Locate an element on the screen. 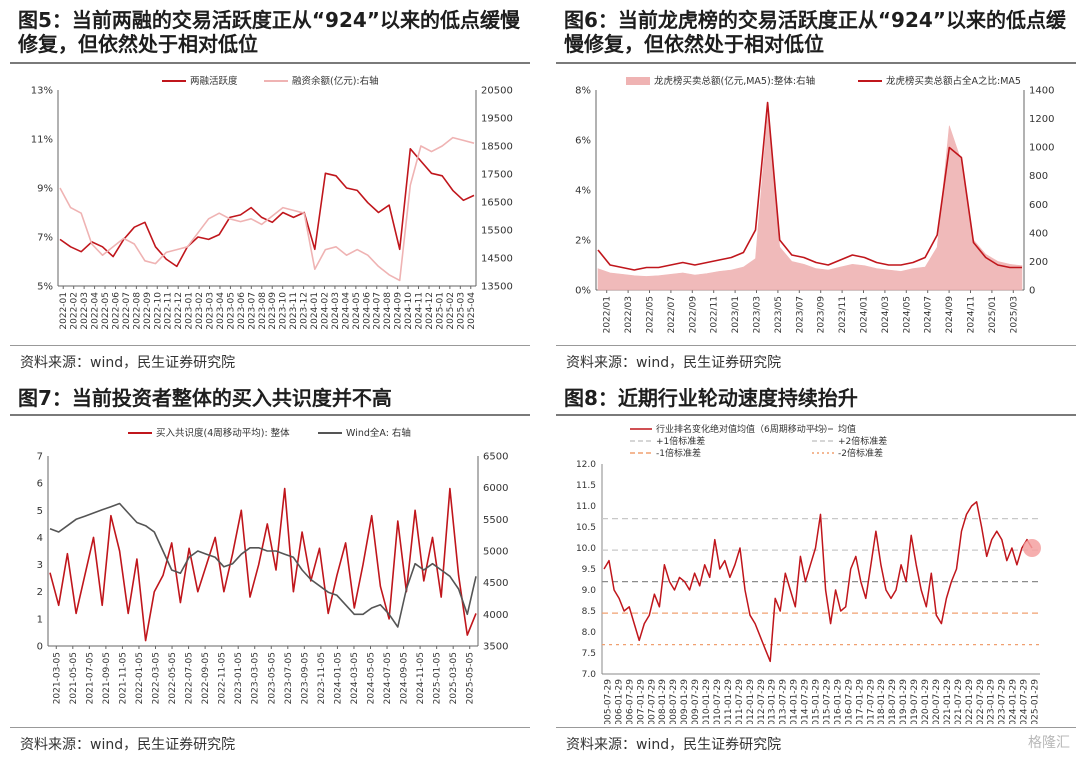  x-tick-label: 2020-01-29 is located at coordinates (926, 701).